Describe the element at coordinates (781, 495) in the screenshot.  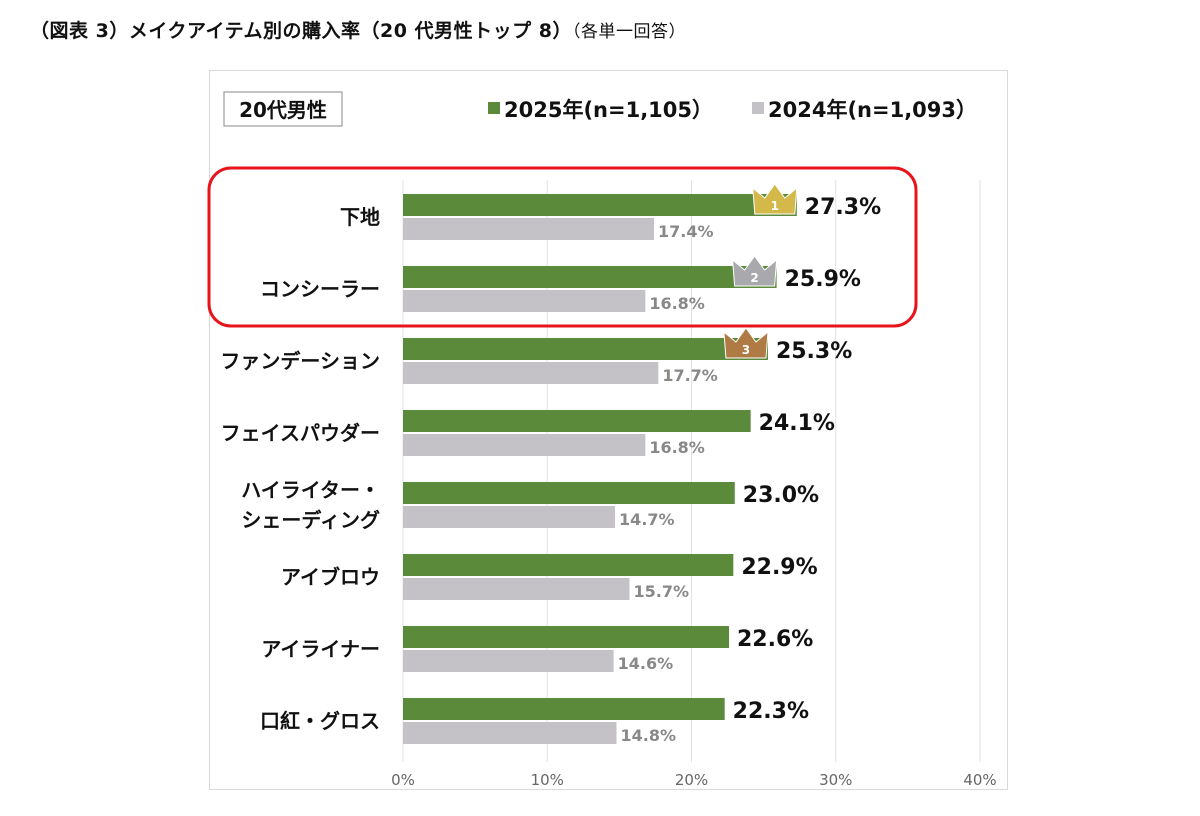
I see `value-label-2025: 23.0%` at that location.